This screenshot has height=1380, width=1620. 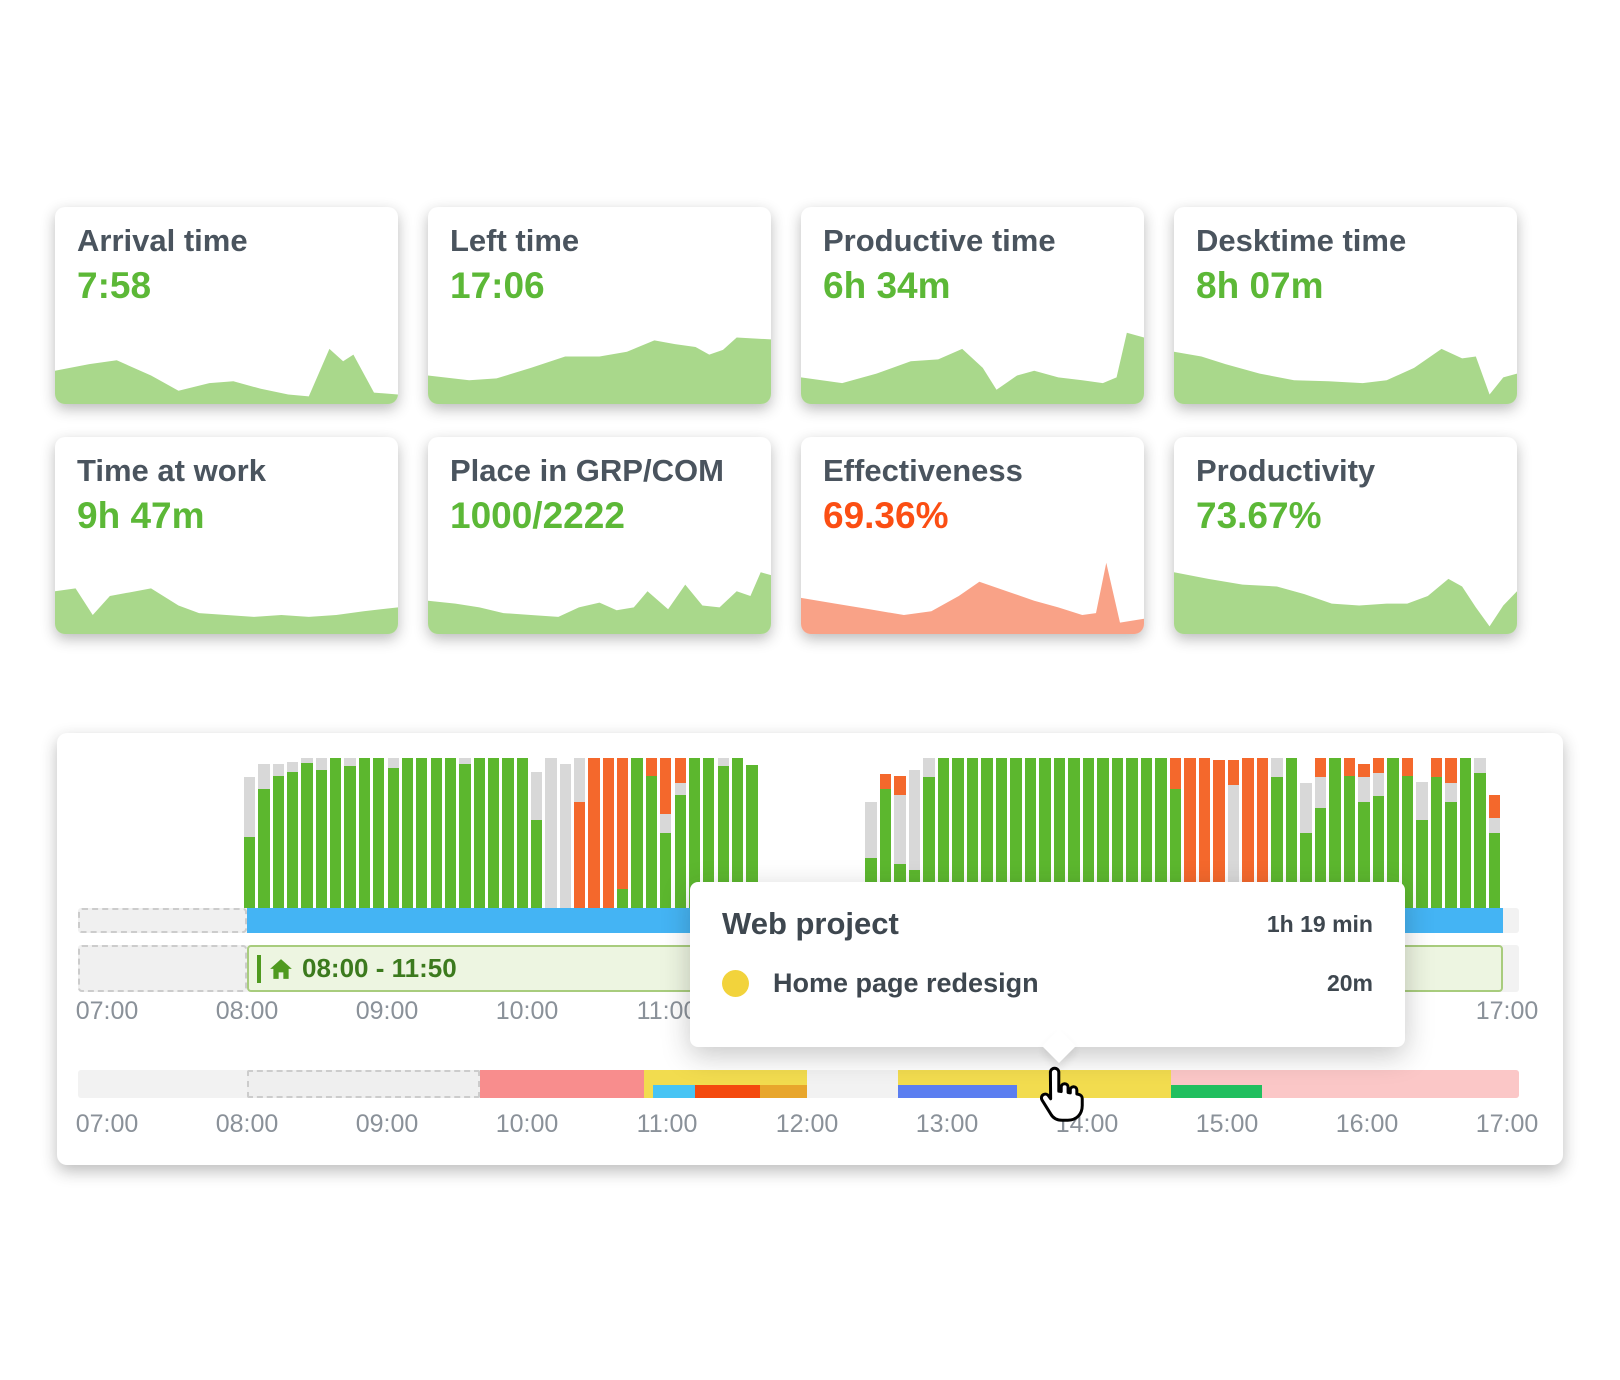 What do you see at coordinates (226, 305) in the screenshot?
I see `stat-card: Arrival time 7:58` at bounding box center [226, 305].